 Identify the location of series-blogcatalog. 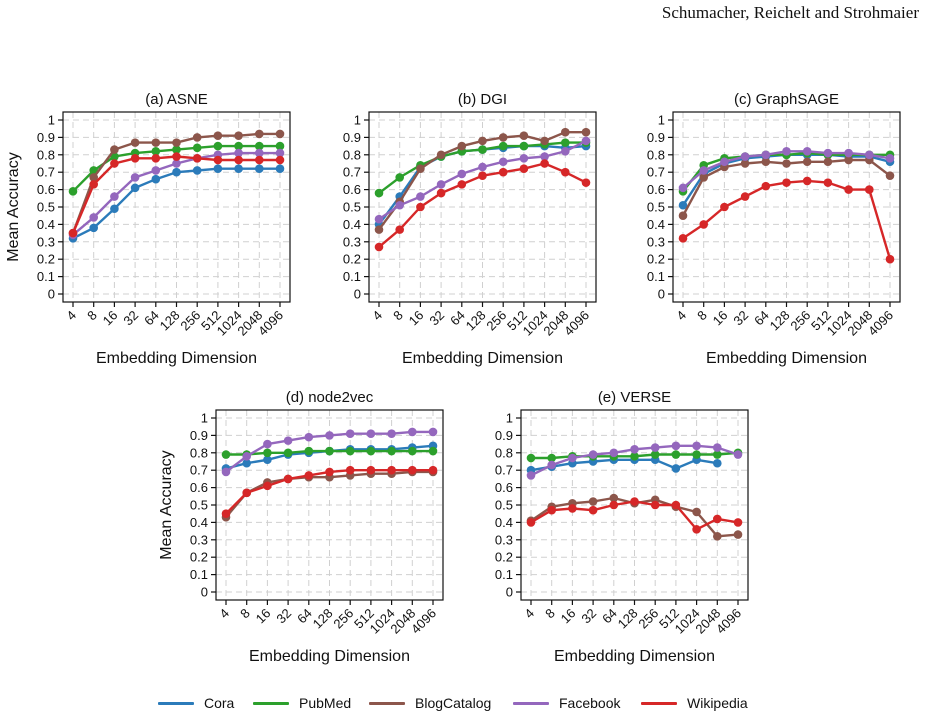
(482, 180).